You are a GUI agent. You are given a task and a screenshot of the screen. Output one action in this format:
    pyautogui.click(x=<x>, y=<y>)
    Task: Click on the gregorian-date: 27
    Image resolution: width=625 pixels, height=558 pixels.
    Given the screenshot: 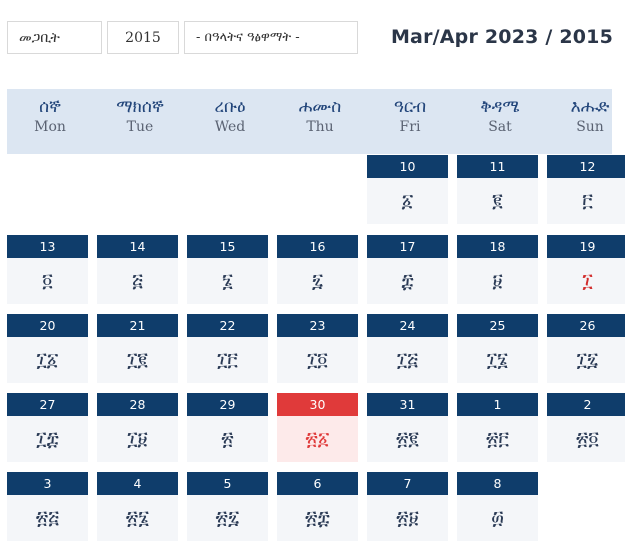 What is the action you would take?
    pyautogui.click(x=47, y=404)
    